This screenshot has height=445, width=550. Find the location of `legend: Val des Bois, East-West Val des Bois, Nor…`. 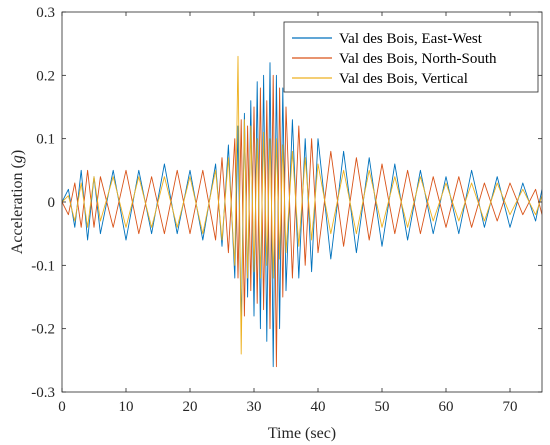

legend: Val des Bois, East-West Val des Bois, Nor… is located at coordinates (411, 57).